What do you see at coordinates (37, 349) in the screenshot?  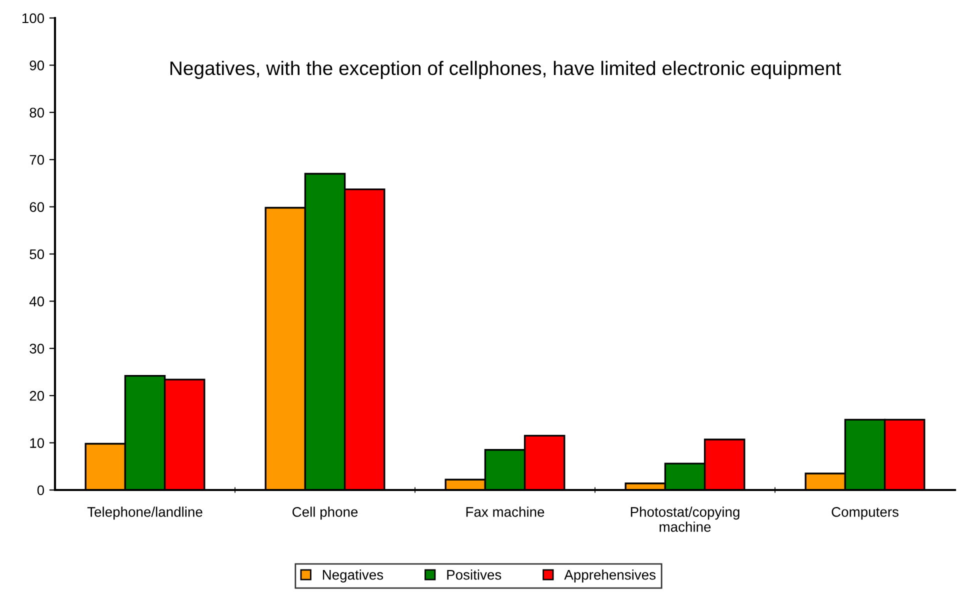 I see `y-tick-label: 30` at bounding box center [37, 349].